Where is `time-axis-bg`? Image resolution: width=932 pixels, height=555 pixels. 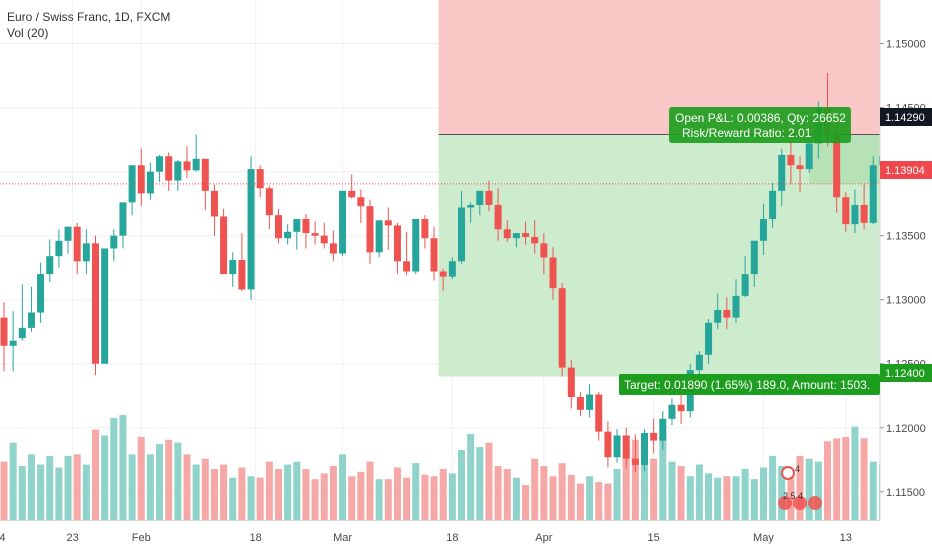
time-axis-bg is located at coordinates (466, 535).